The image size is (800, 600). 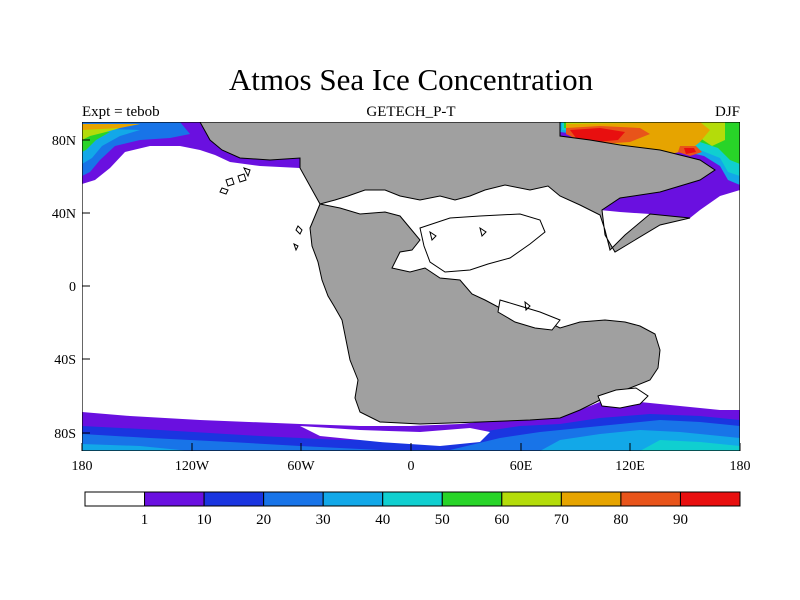 I want to click on southern-gulf, so click(x=623, y=398).